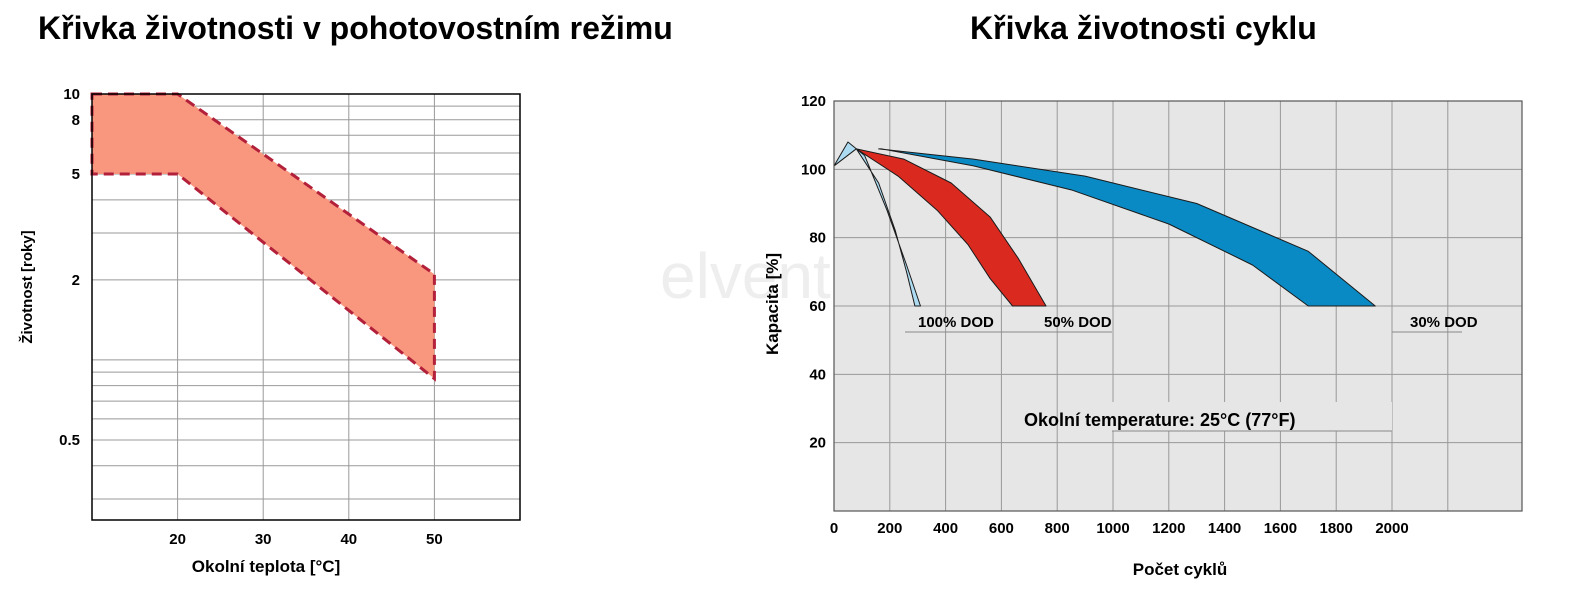 The height and width of the screenshot is (600, 1580). I want to click on standby-y-axis-label: Životnost [roky], so click(27, 286).